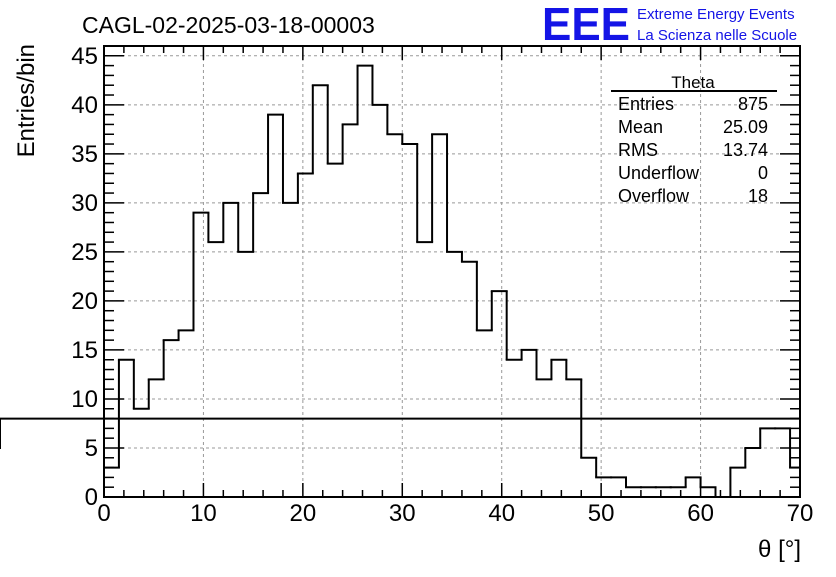 This screenshot has width=836, height=577. Describe the element at coordinates (693, 82) in the screenshot. I see `stats-box-title: Theta` at that location.